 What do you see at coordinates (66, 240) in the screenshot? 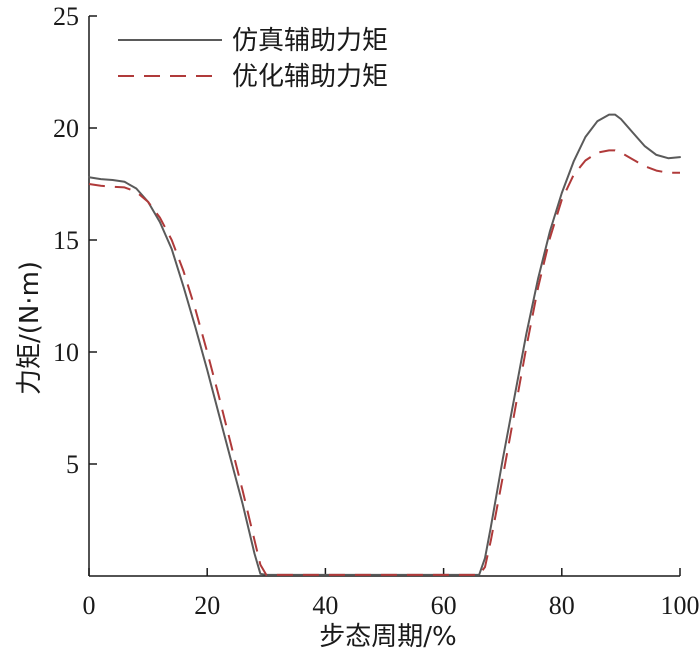
I see `y-tick-label: 15` at bounding box center [66, 240].